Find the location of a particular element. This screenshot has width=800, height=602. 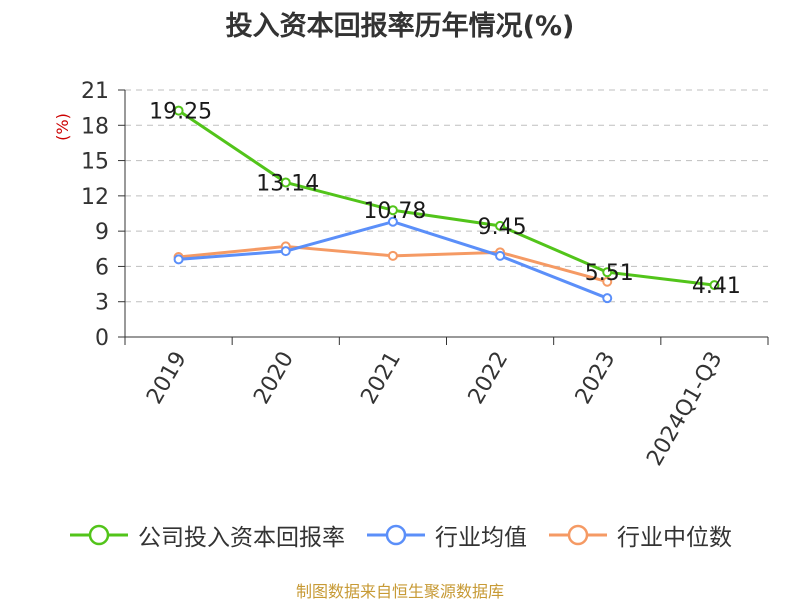

data-label: 5.51 is located at coordinates (609, 273).